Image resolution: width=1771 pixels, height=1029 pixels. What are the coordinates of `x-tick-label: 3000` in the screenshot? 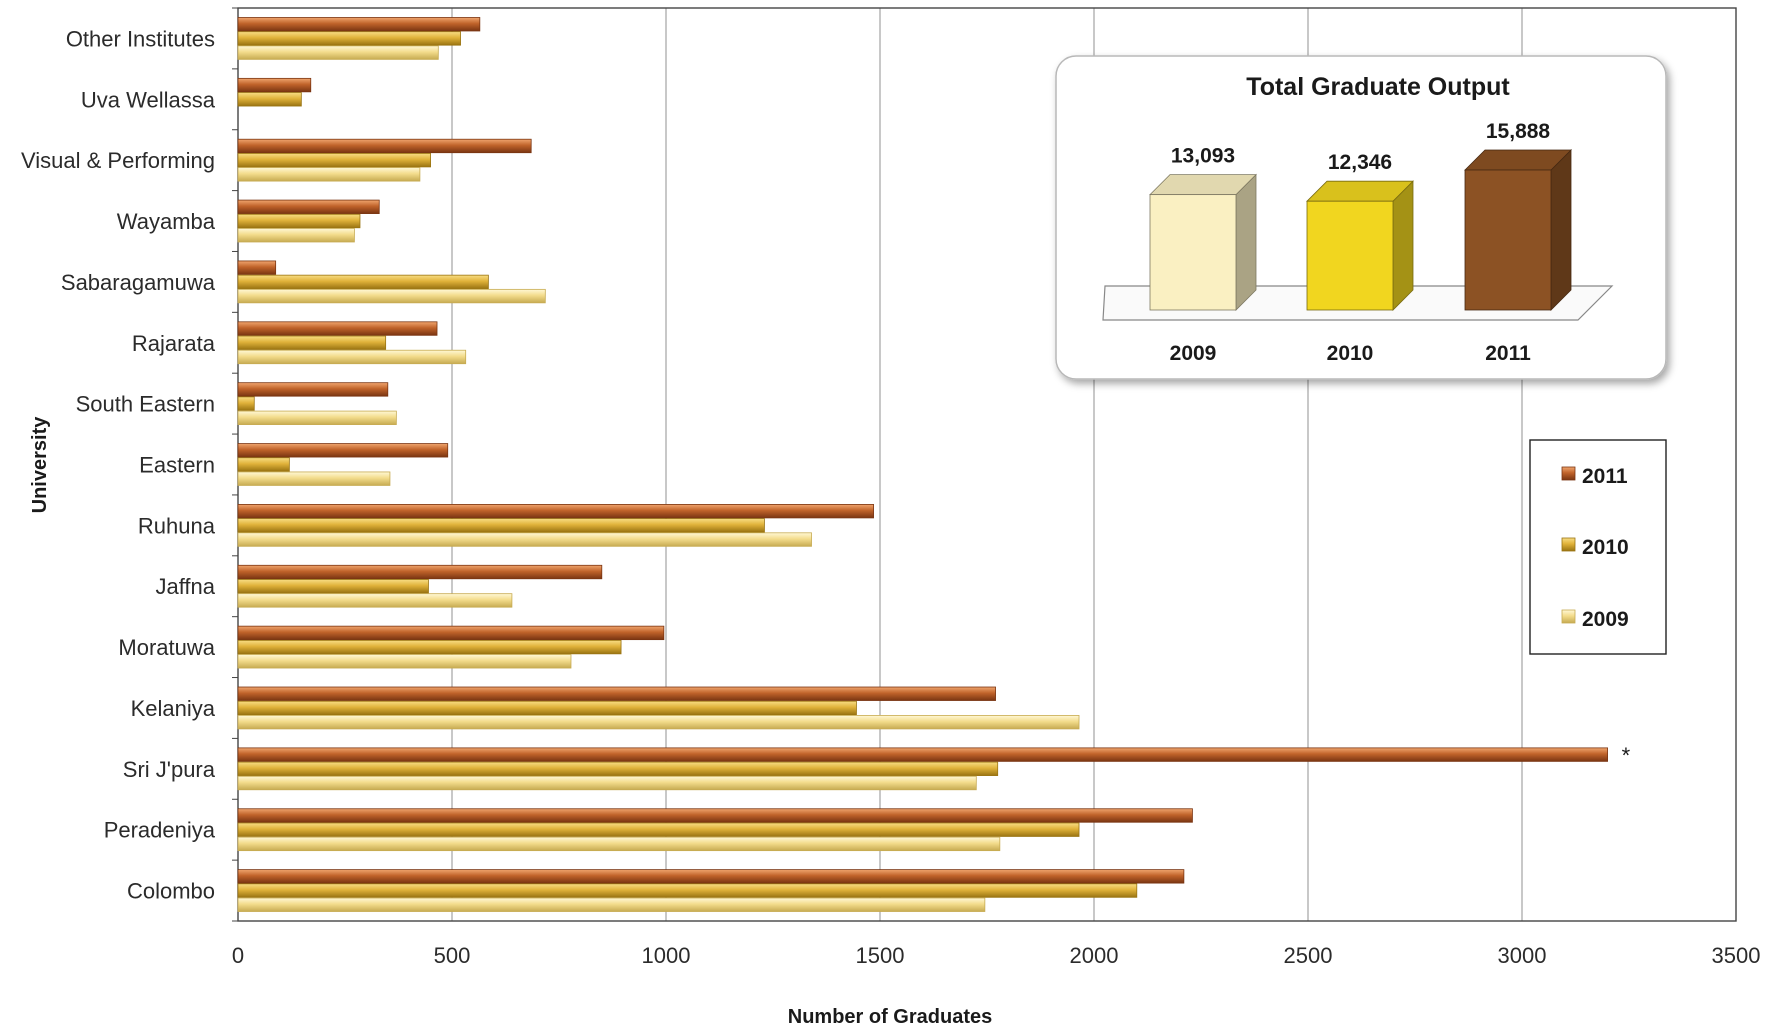 It's located at (1522, 955).